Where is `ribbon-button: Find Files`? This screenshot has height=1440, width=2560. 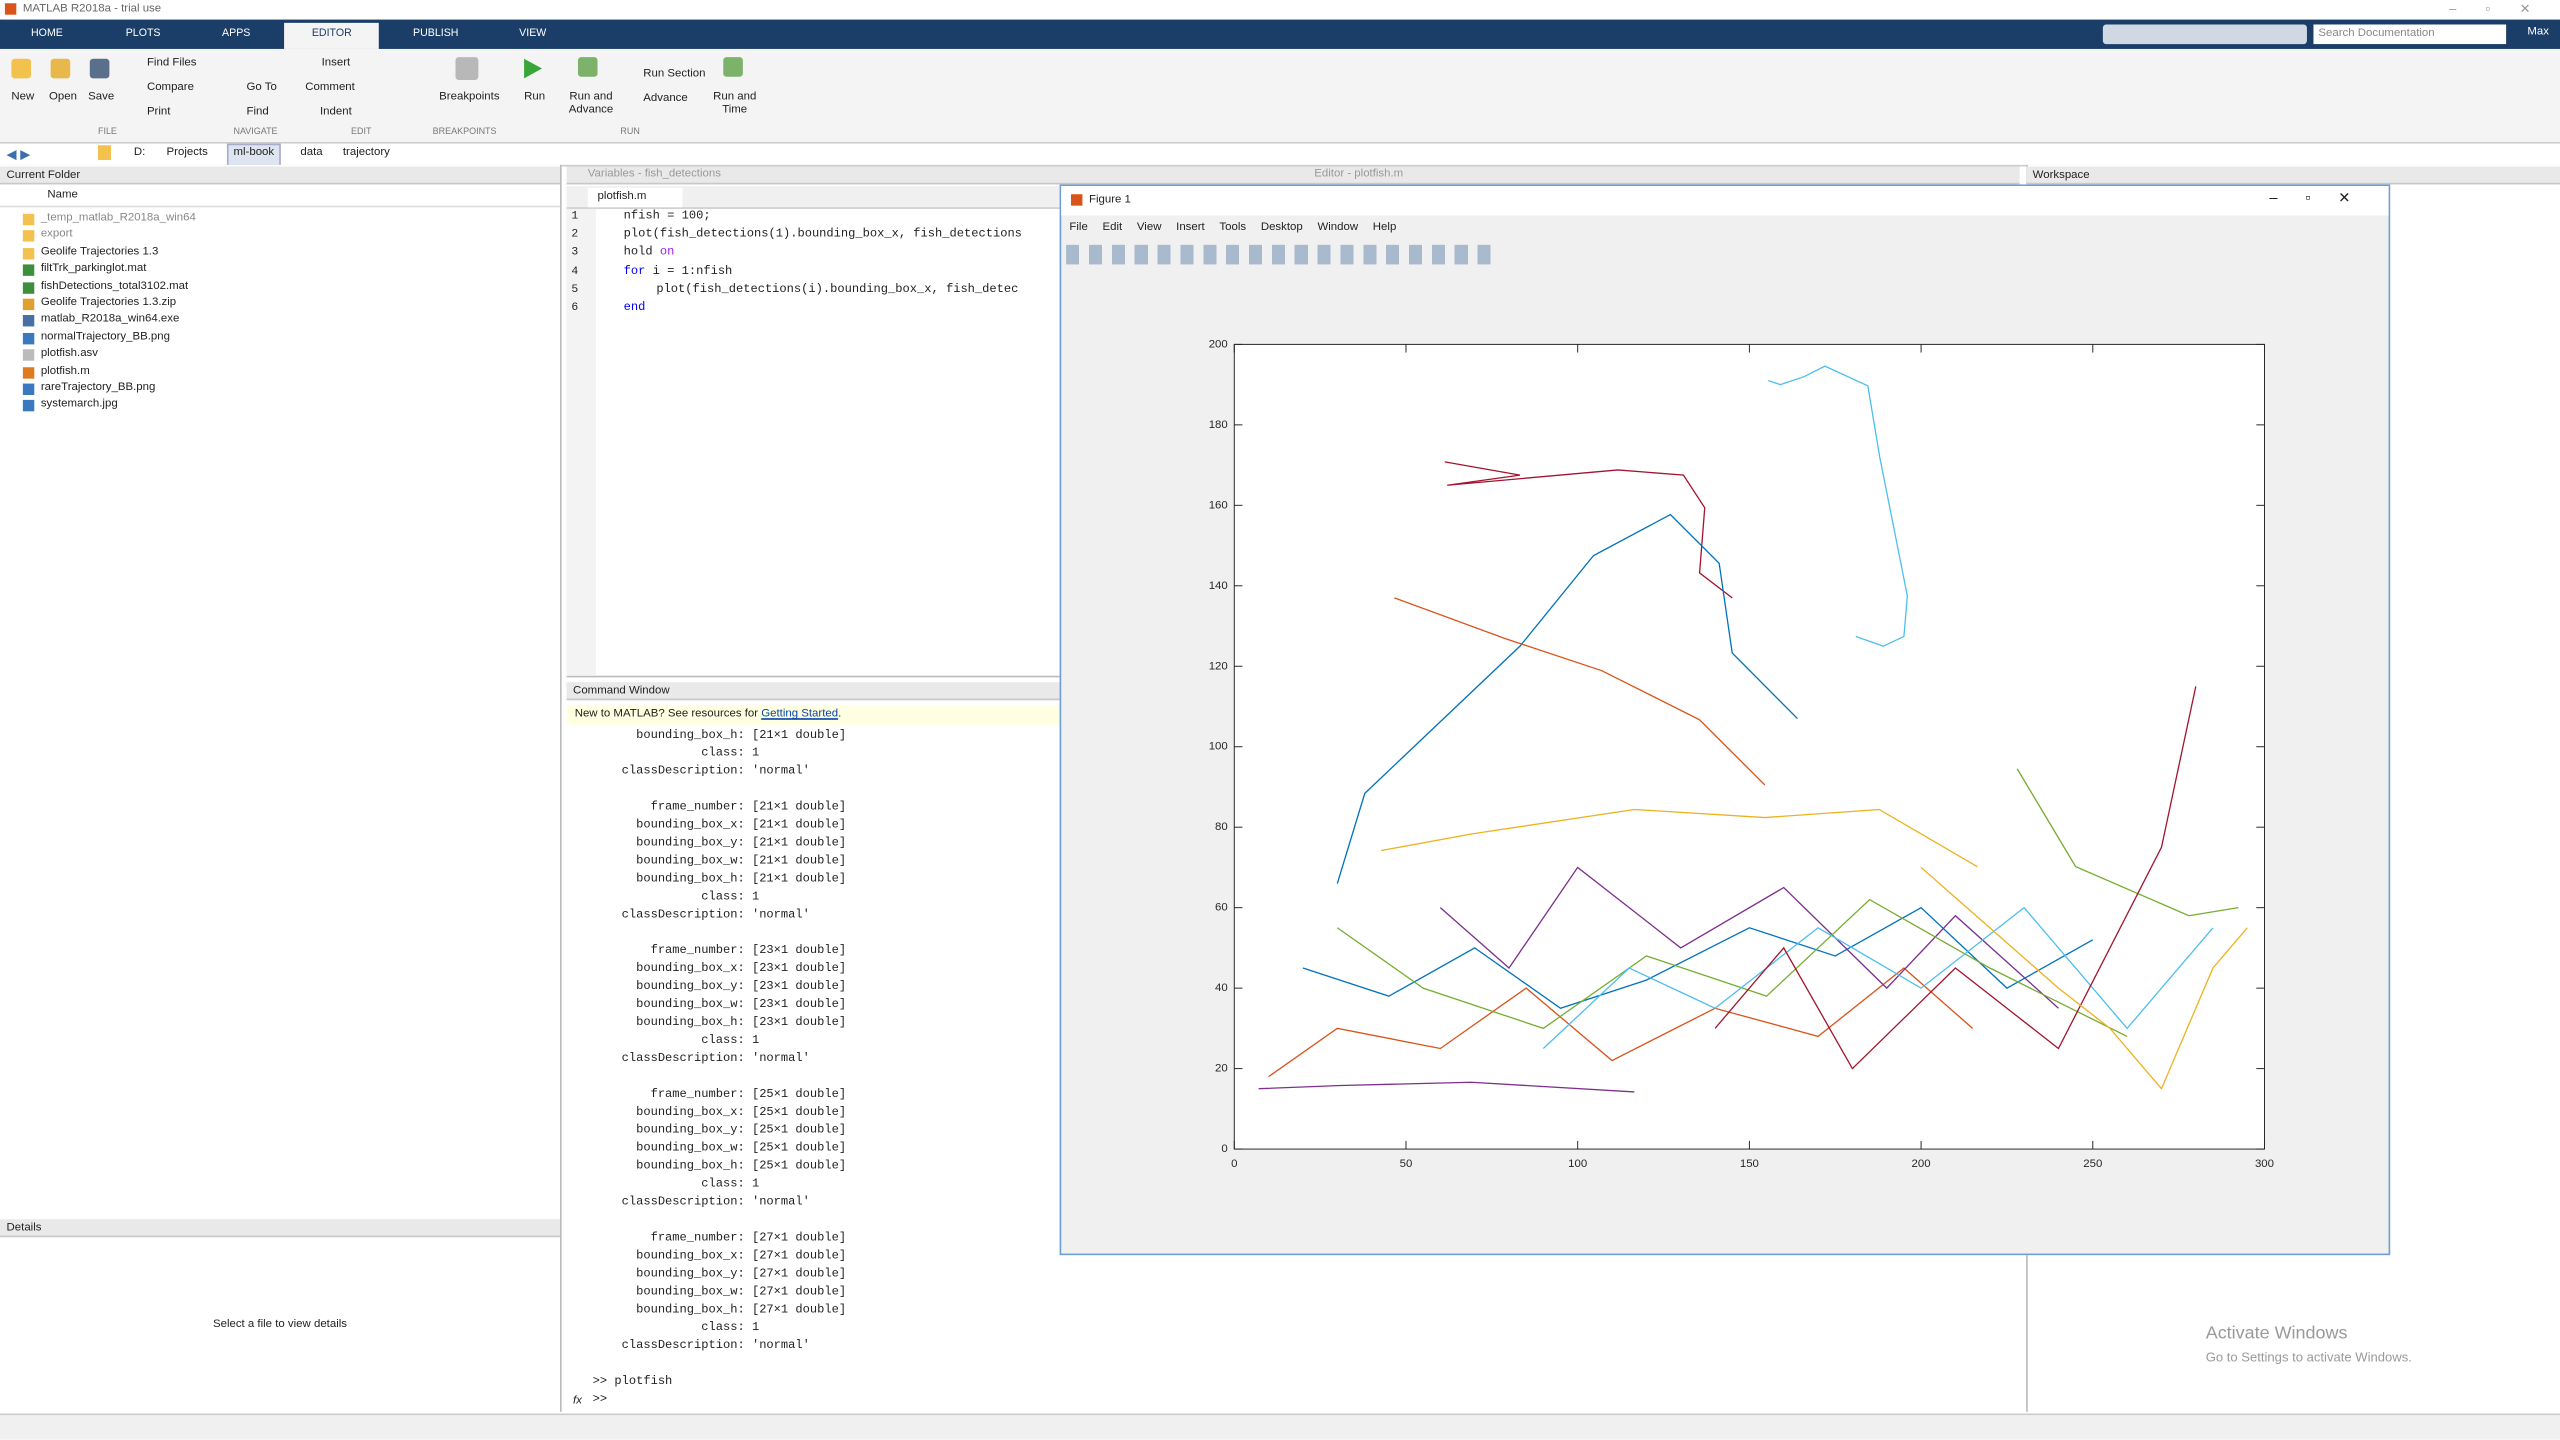 ribbon-button: Find Files is located at coordinates (171, 63).